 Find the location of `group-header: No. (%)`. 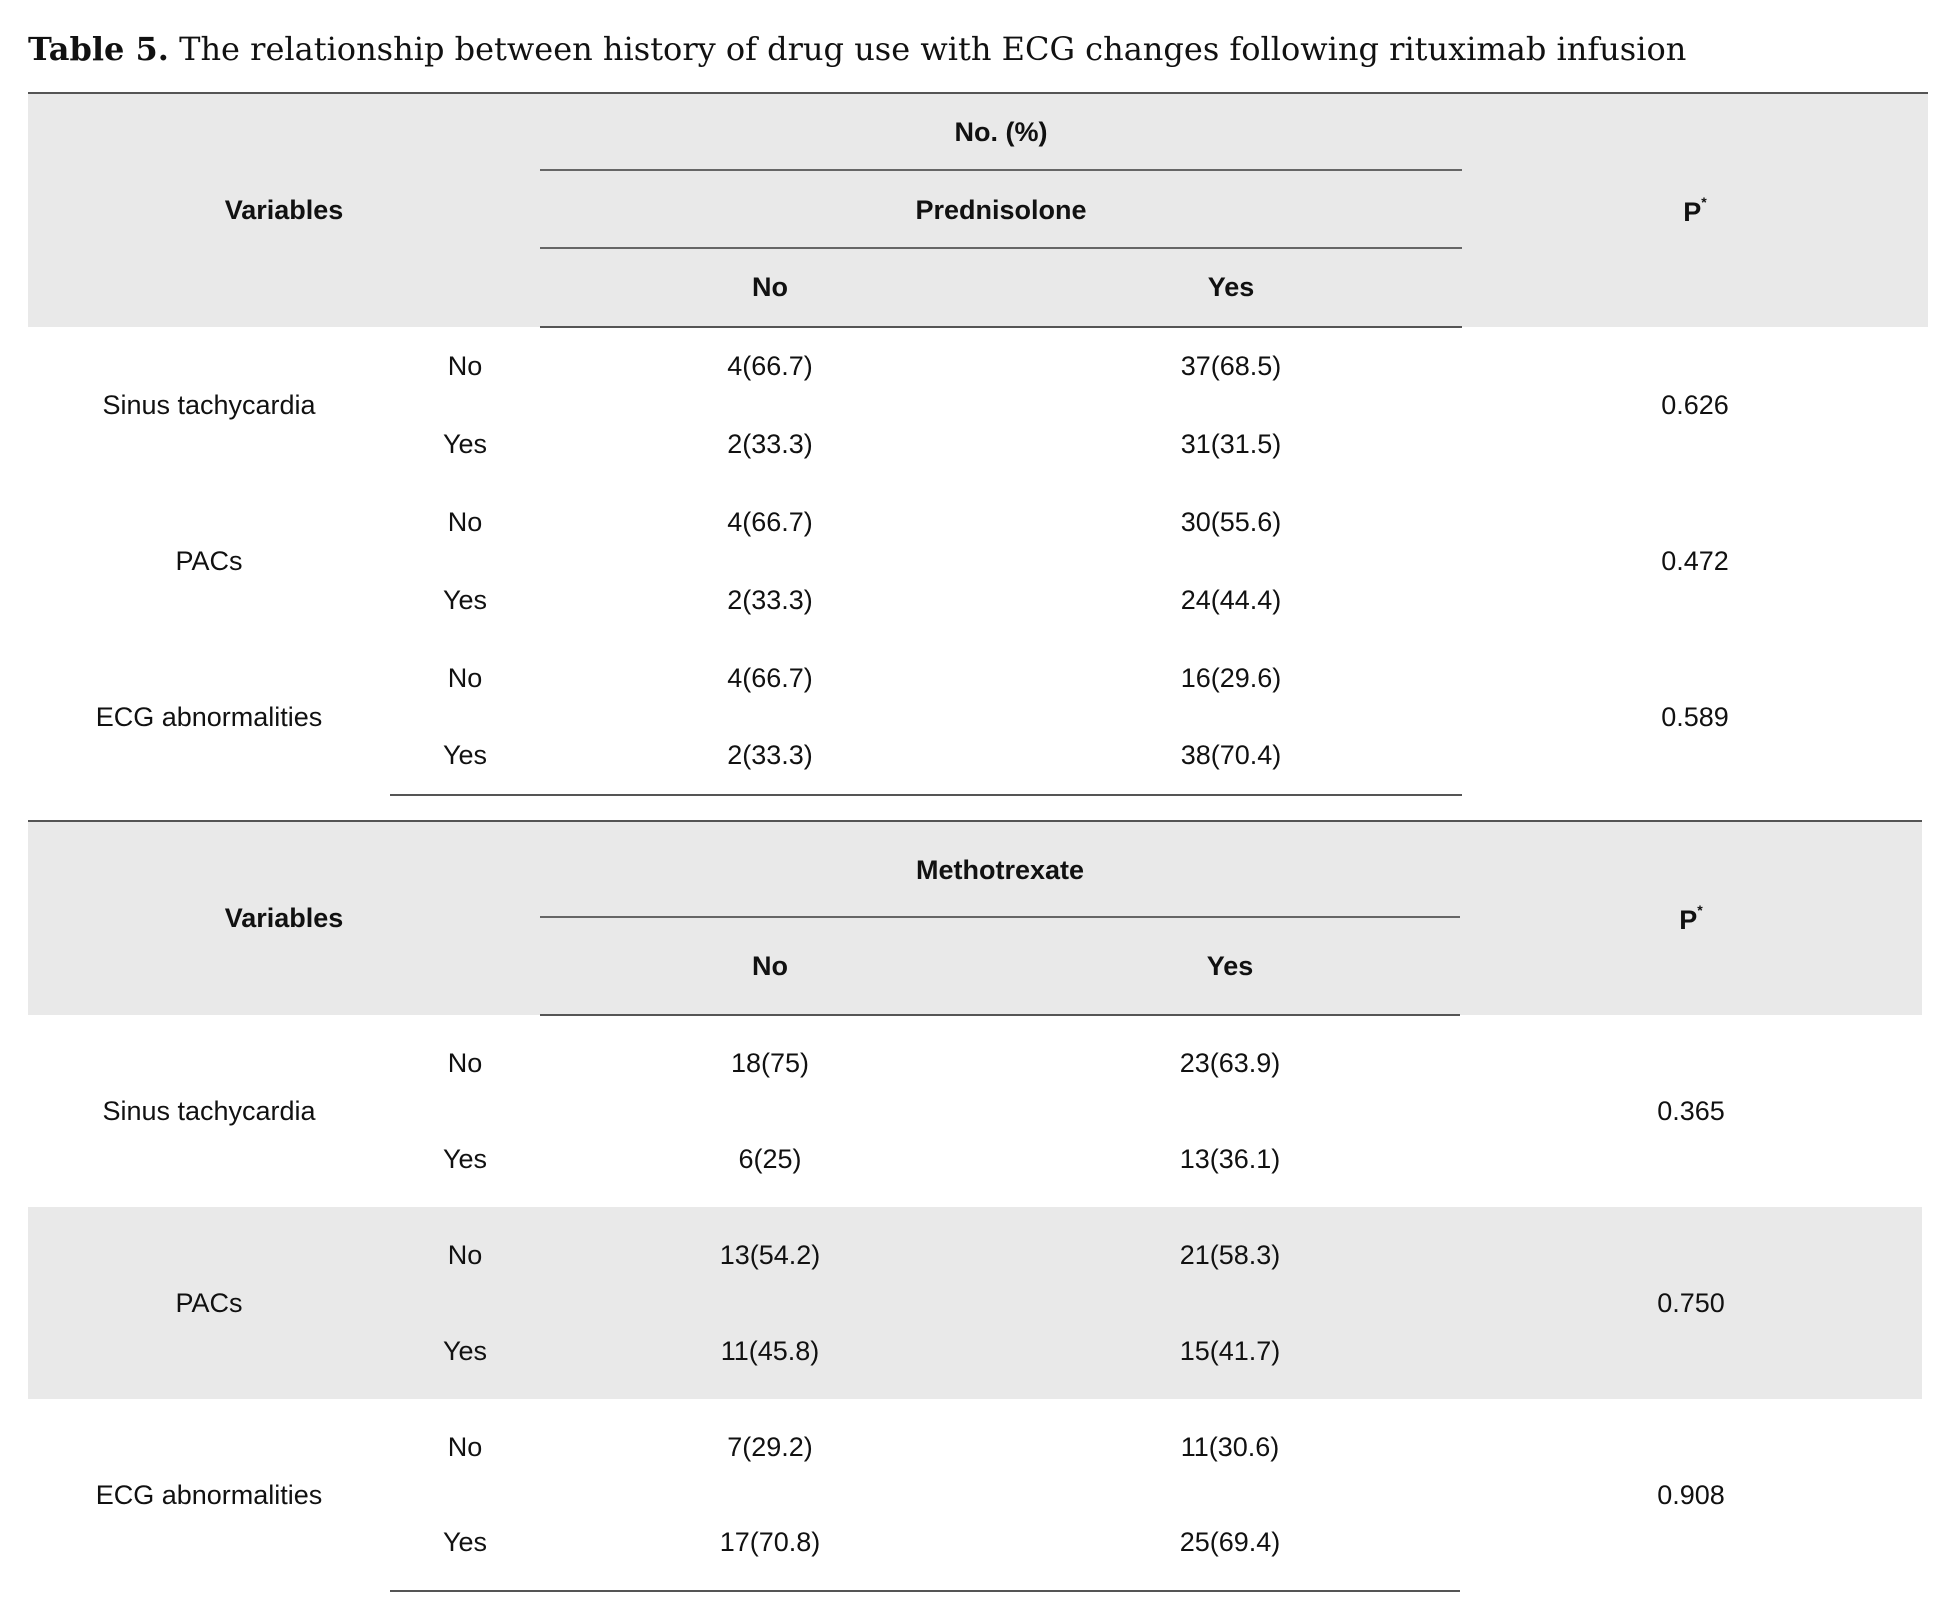

group-header: No. (%) is located at coordinates (1001, 132).